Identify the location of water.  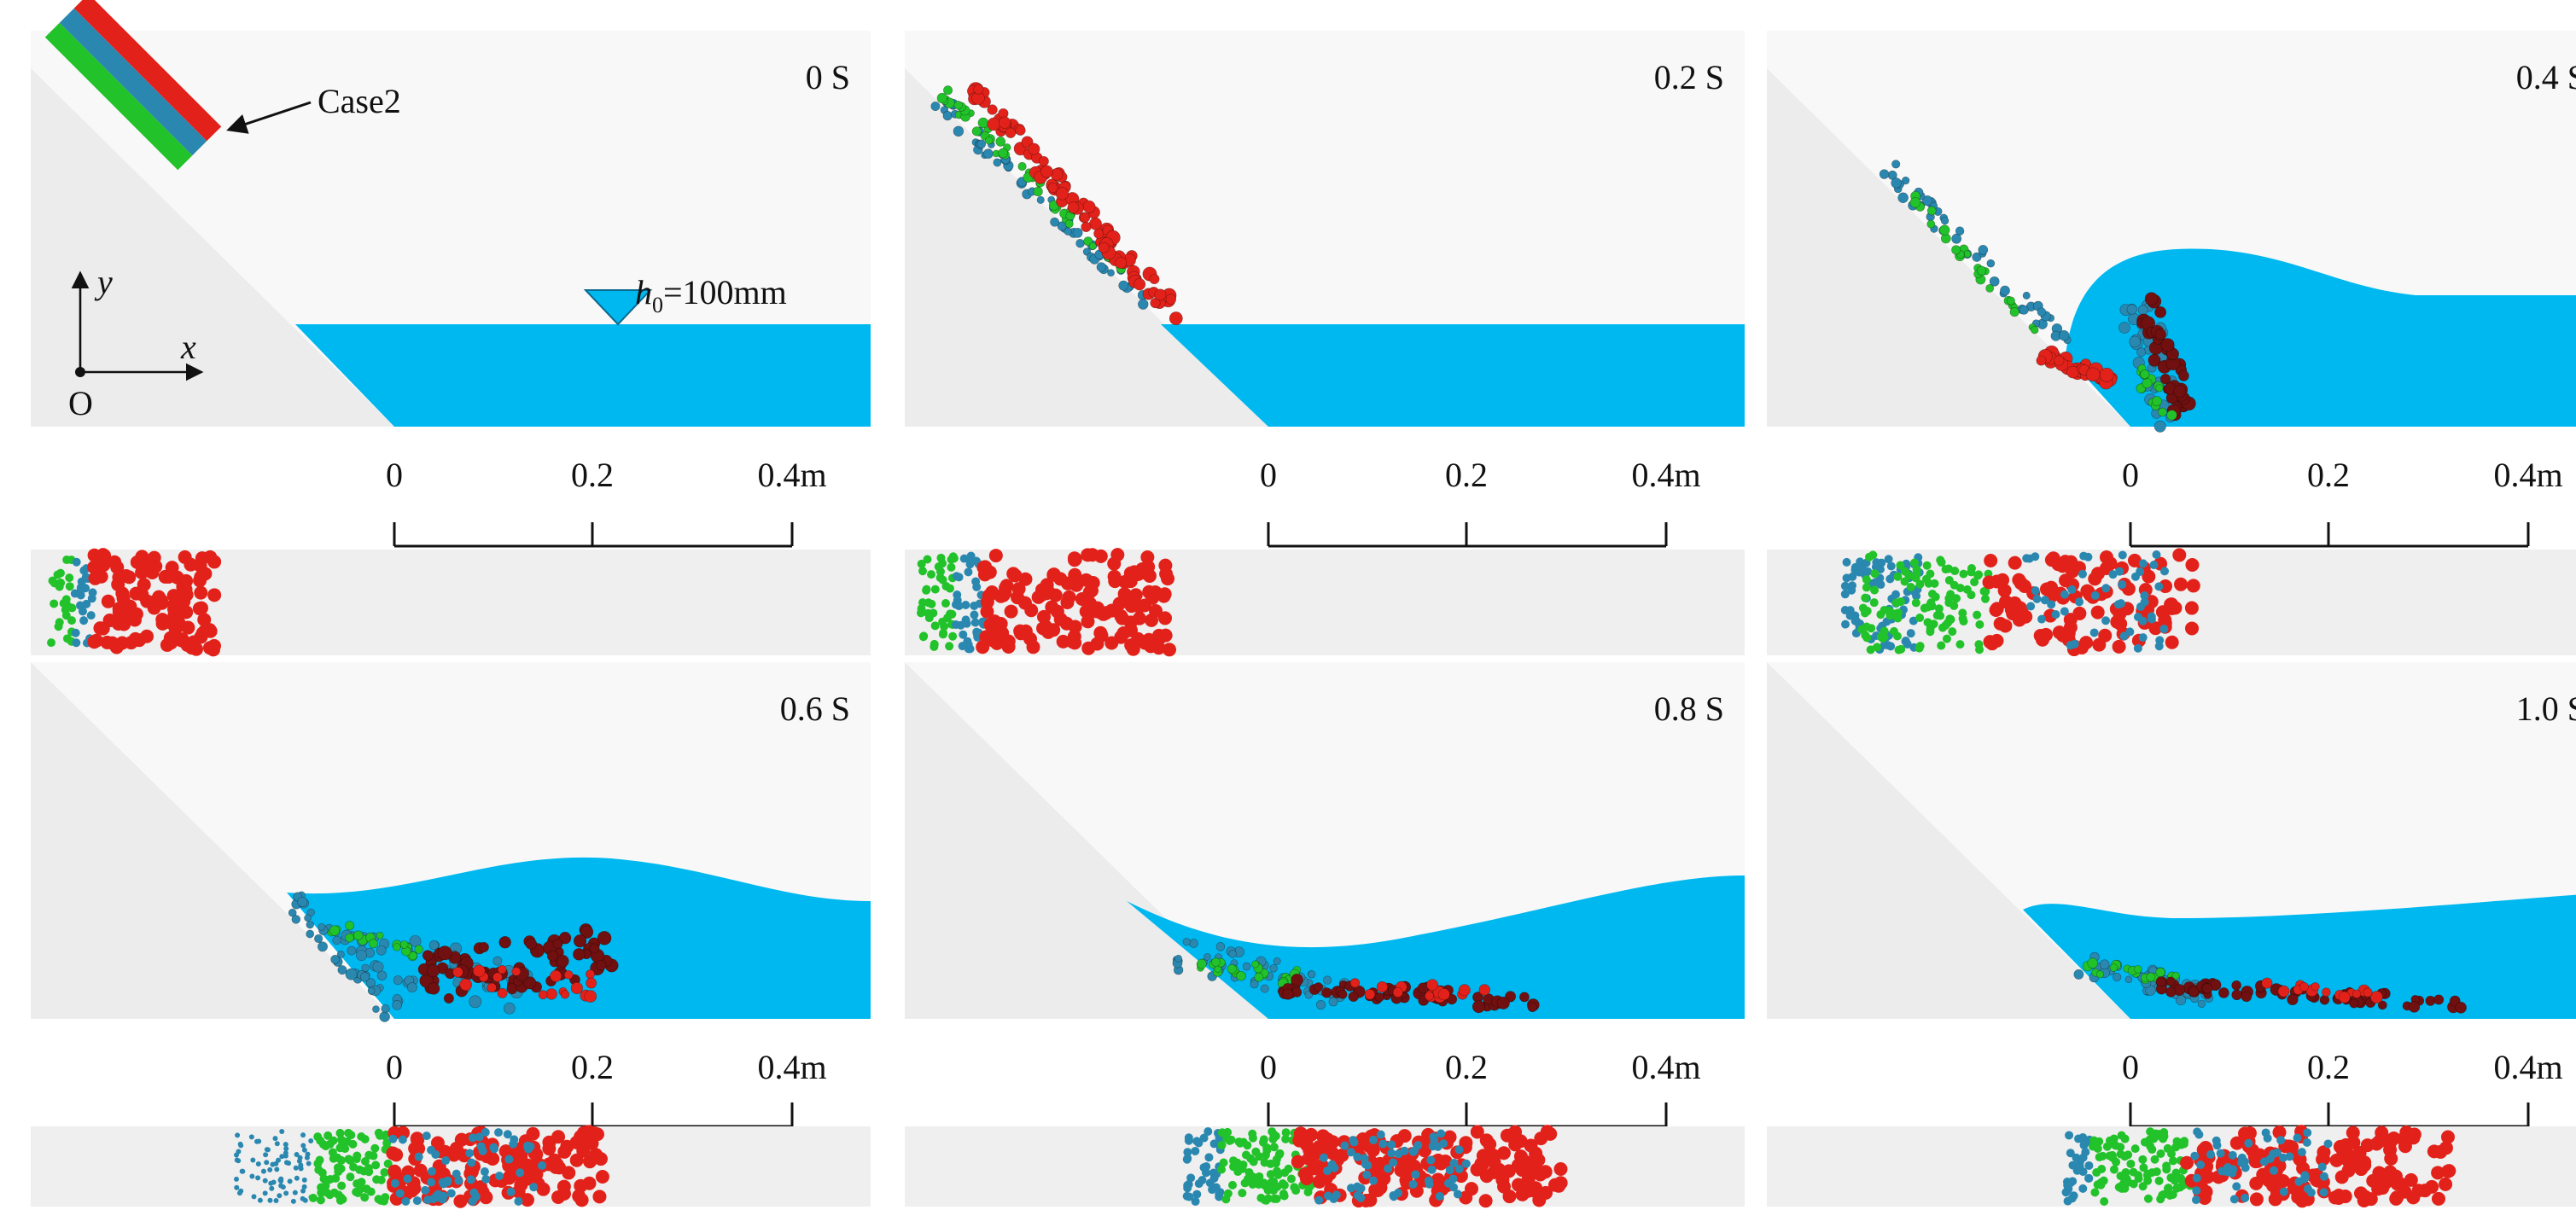
(583, 375).